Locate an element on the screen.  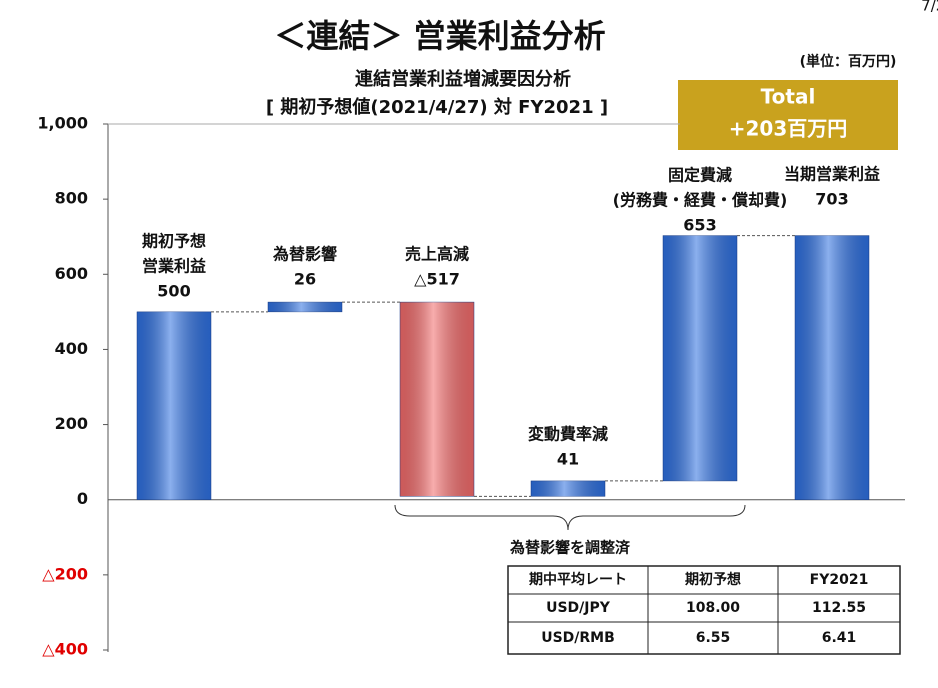
table-cell: 112.55 is located at coordinates (839, 608).